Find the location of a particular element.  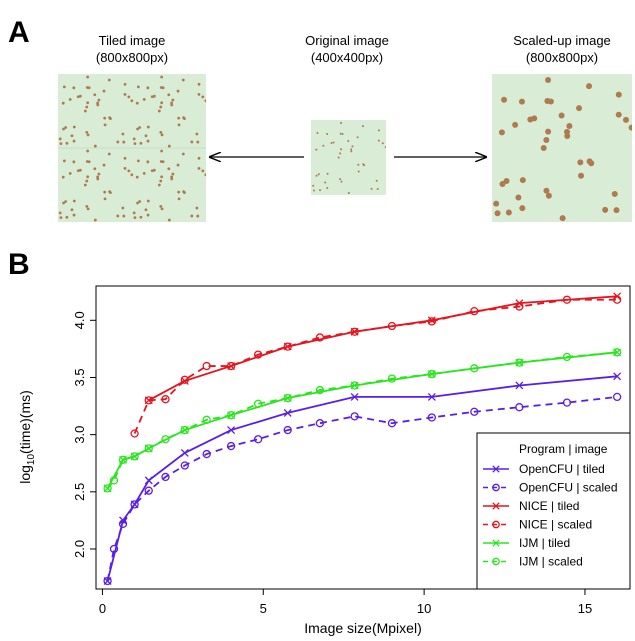

original-image-dots is located at coordinates (349, 158).